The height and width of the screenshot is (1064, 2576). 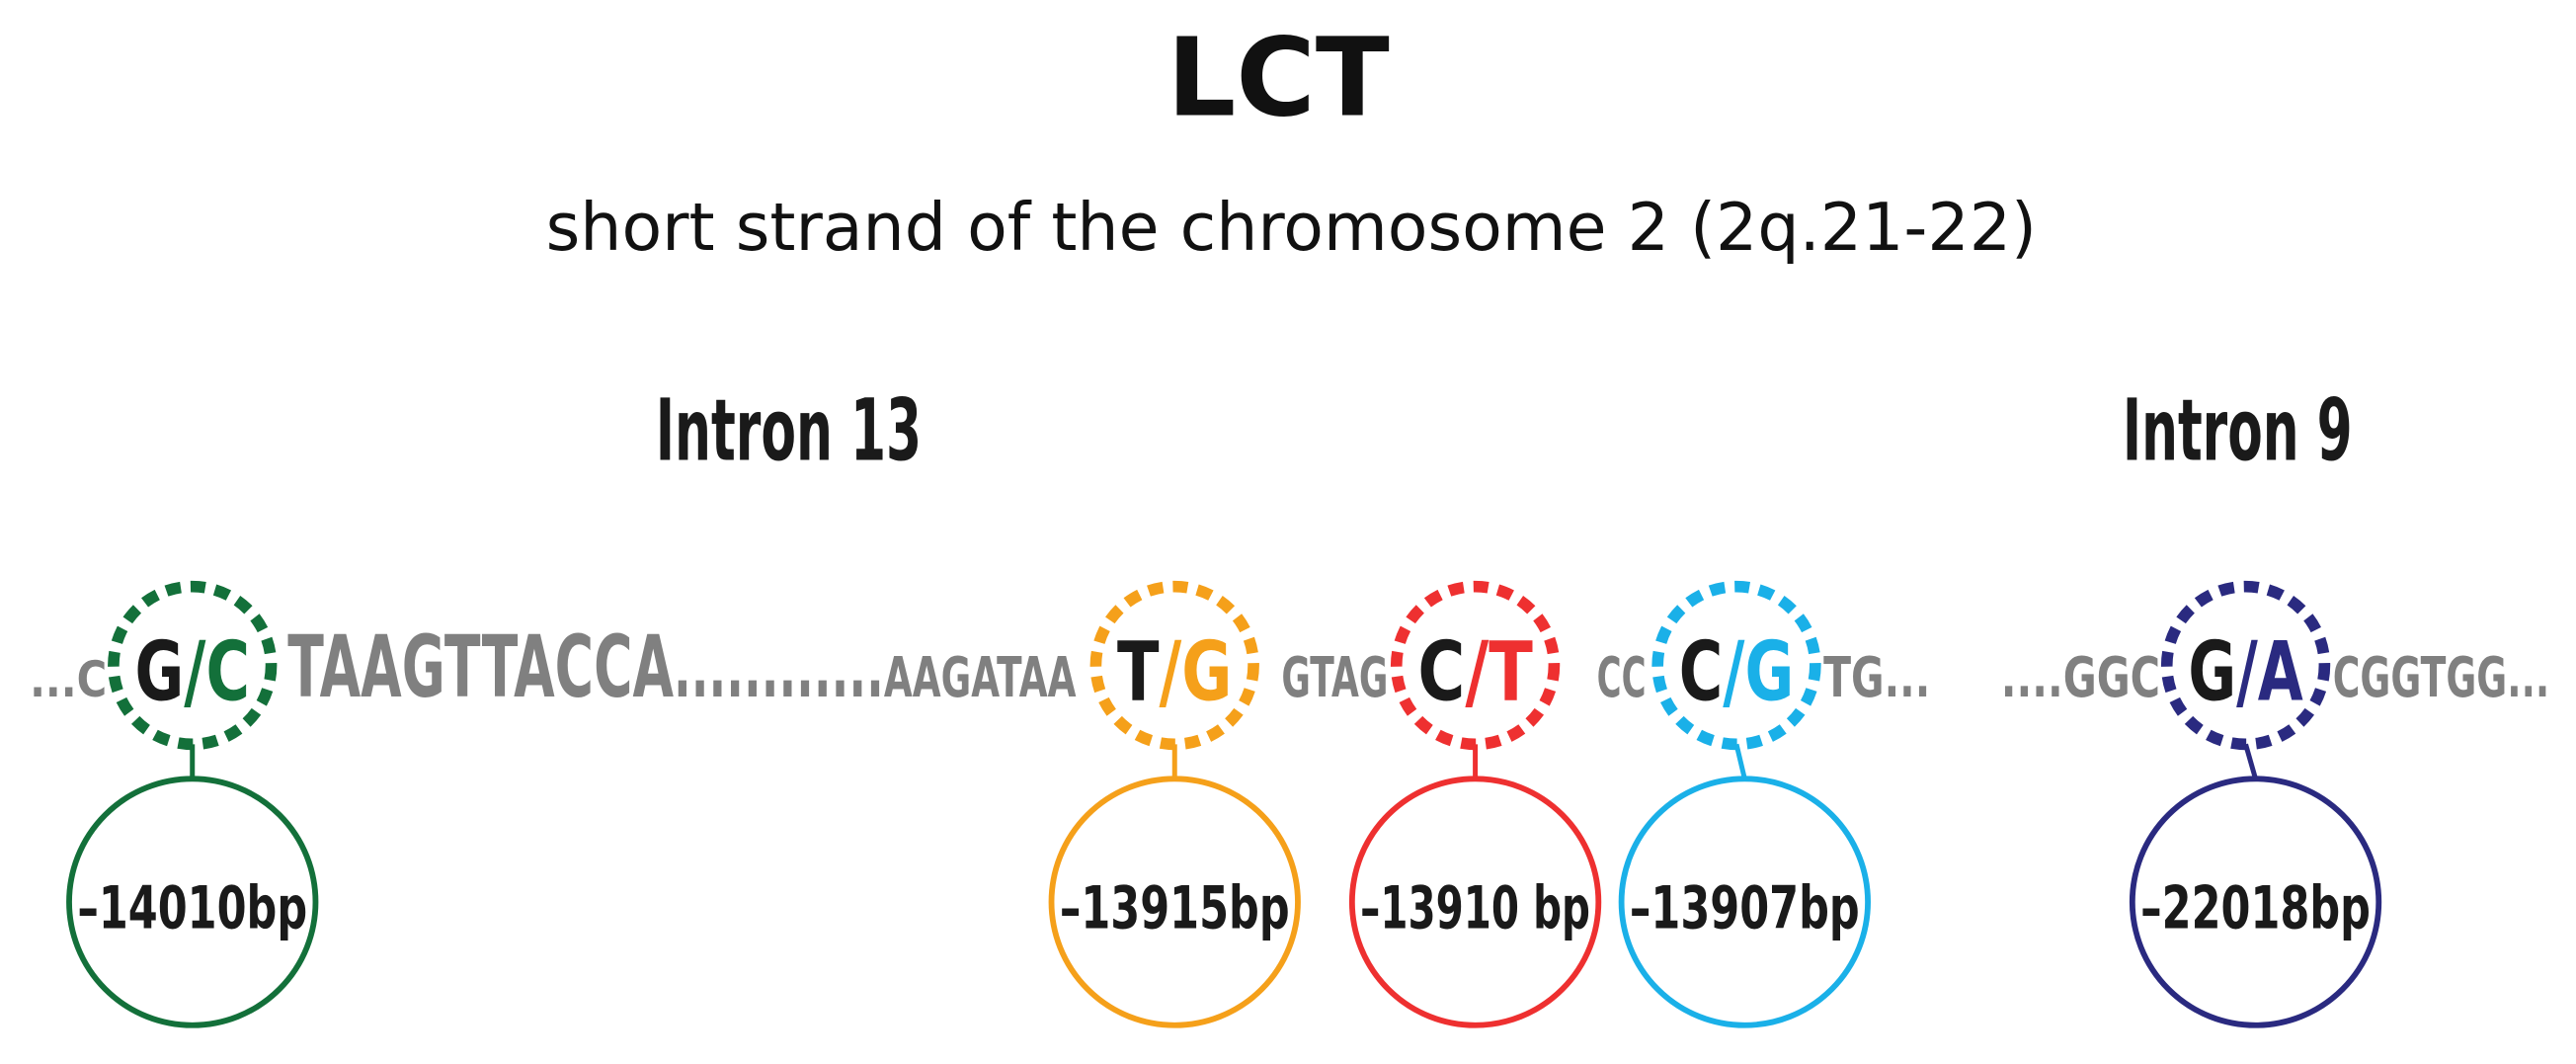 I want to click on snp: G/A –22018bp, so click(x=2255, y=804).